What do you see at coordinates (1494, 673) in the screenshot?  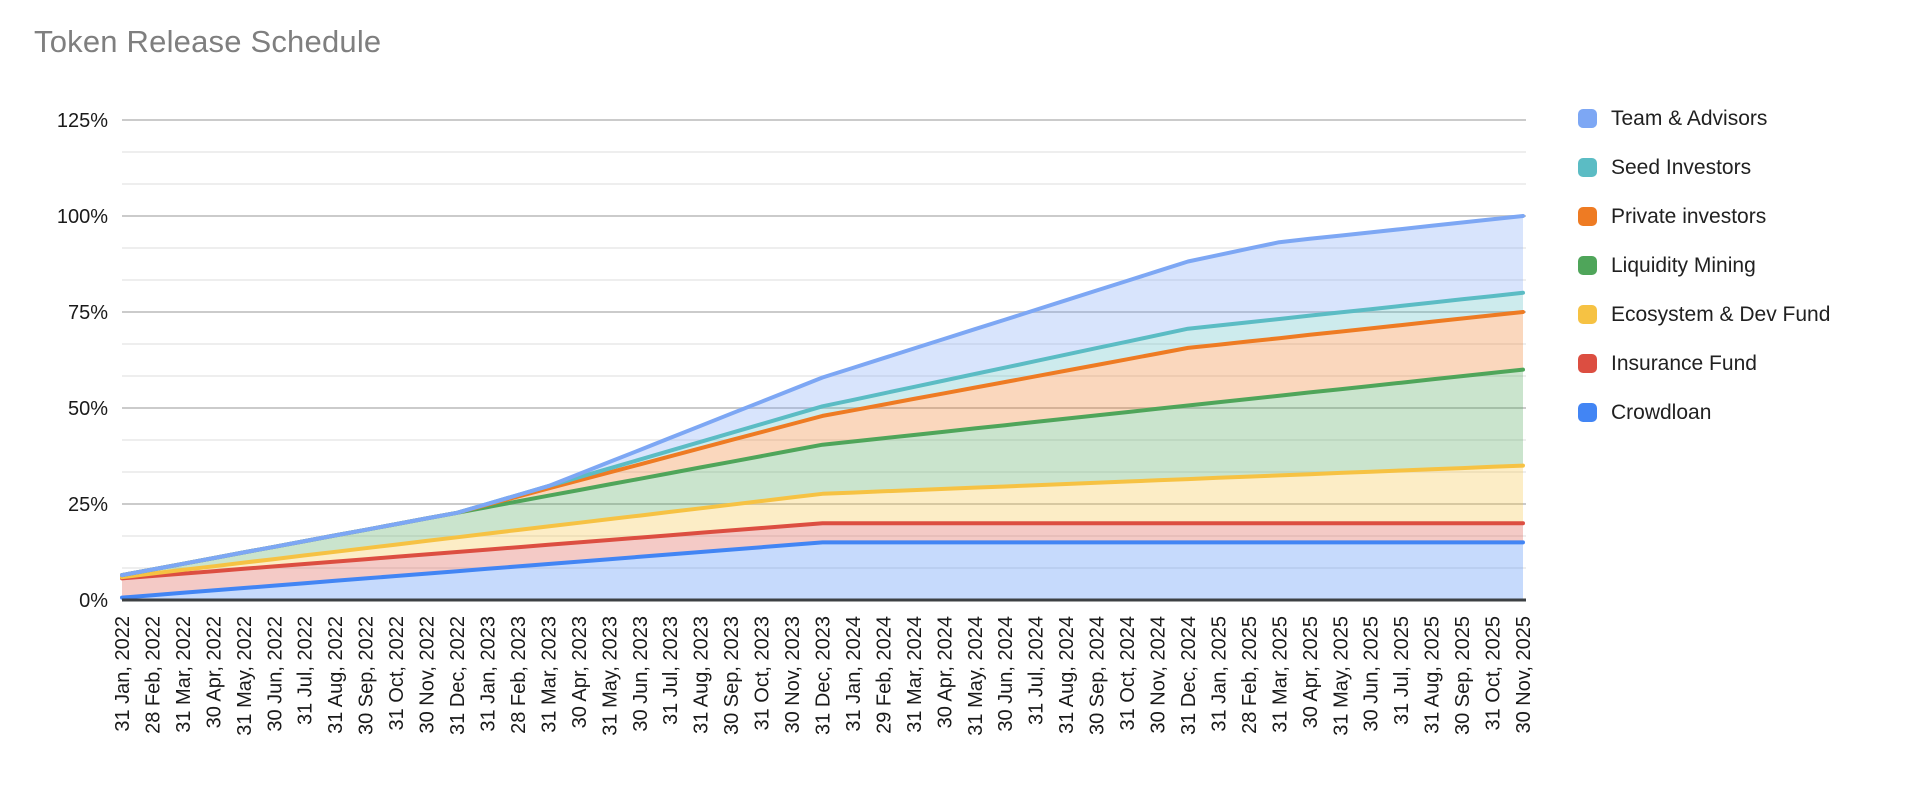 I see `x-tick-label: 31 Oct, 2025` at bounding box center [1494, 673].